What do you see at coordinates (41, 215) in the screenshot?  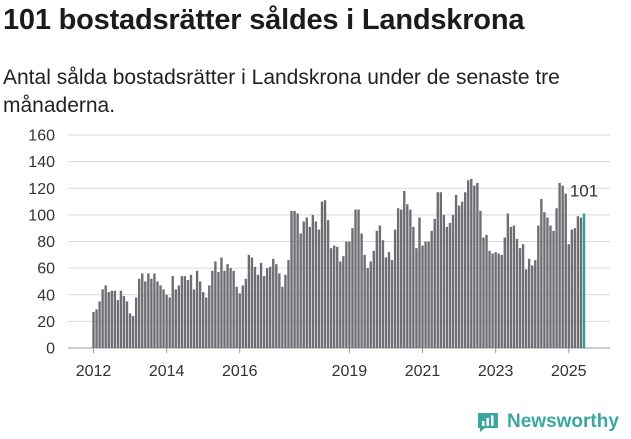 I see `y-tick-label: 100` at bounding box center [41, 215].